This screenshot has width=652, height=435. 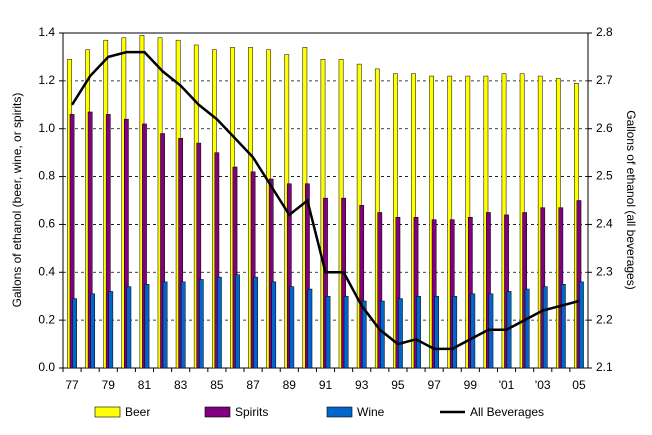 What do you see at coordinates (72, 385) in the screenshot?
I see `x-tick-label: 77` at bounding box center [72, 385].